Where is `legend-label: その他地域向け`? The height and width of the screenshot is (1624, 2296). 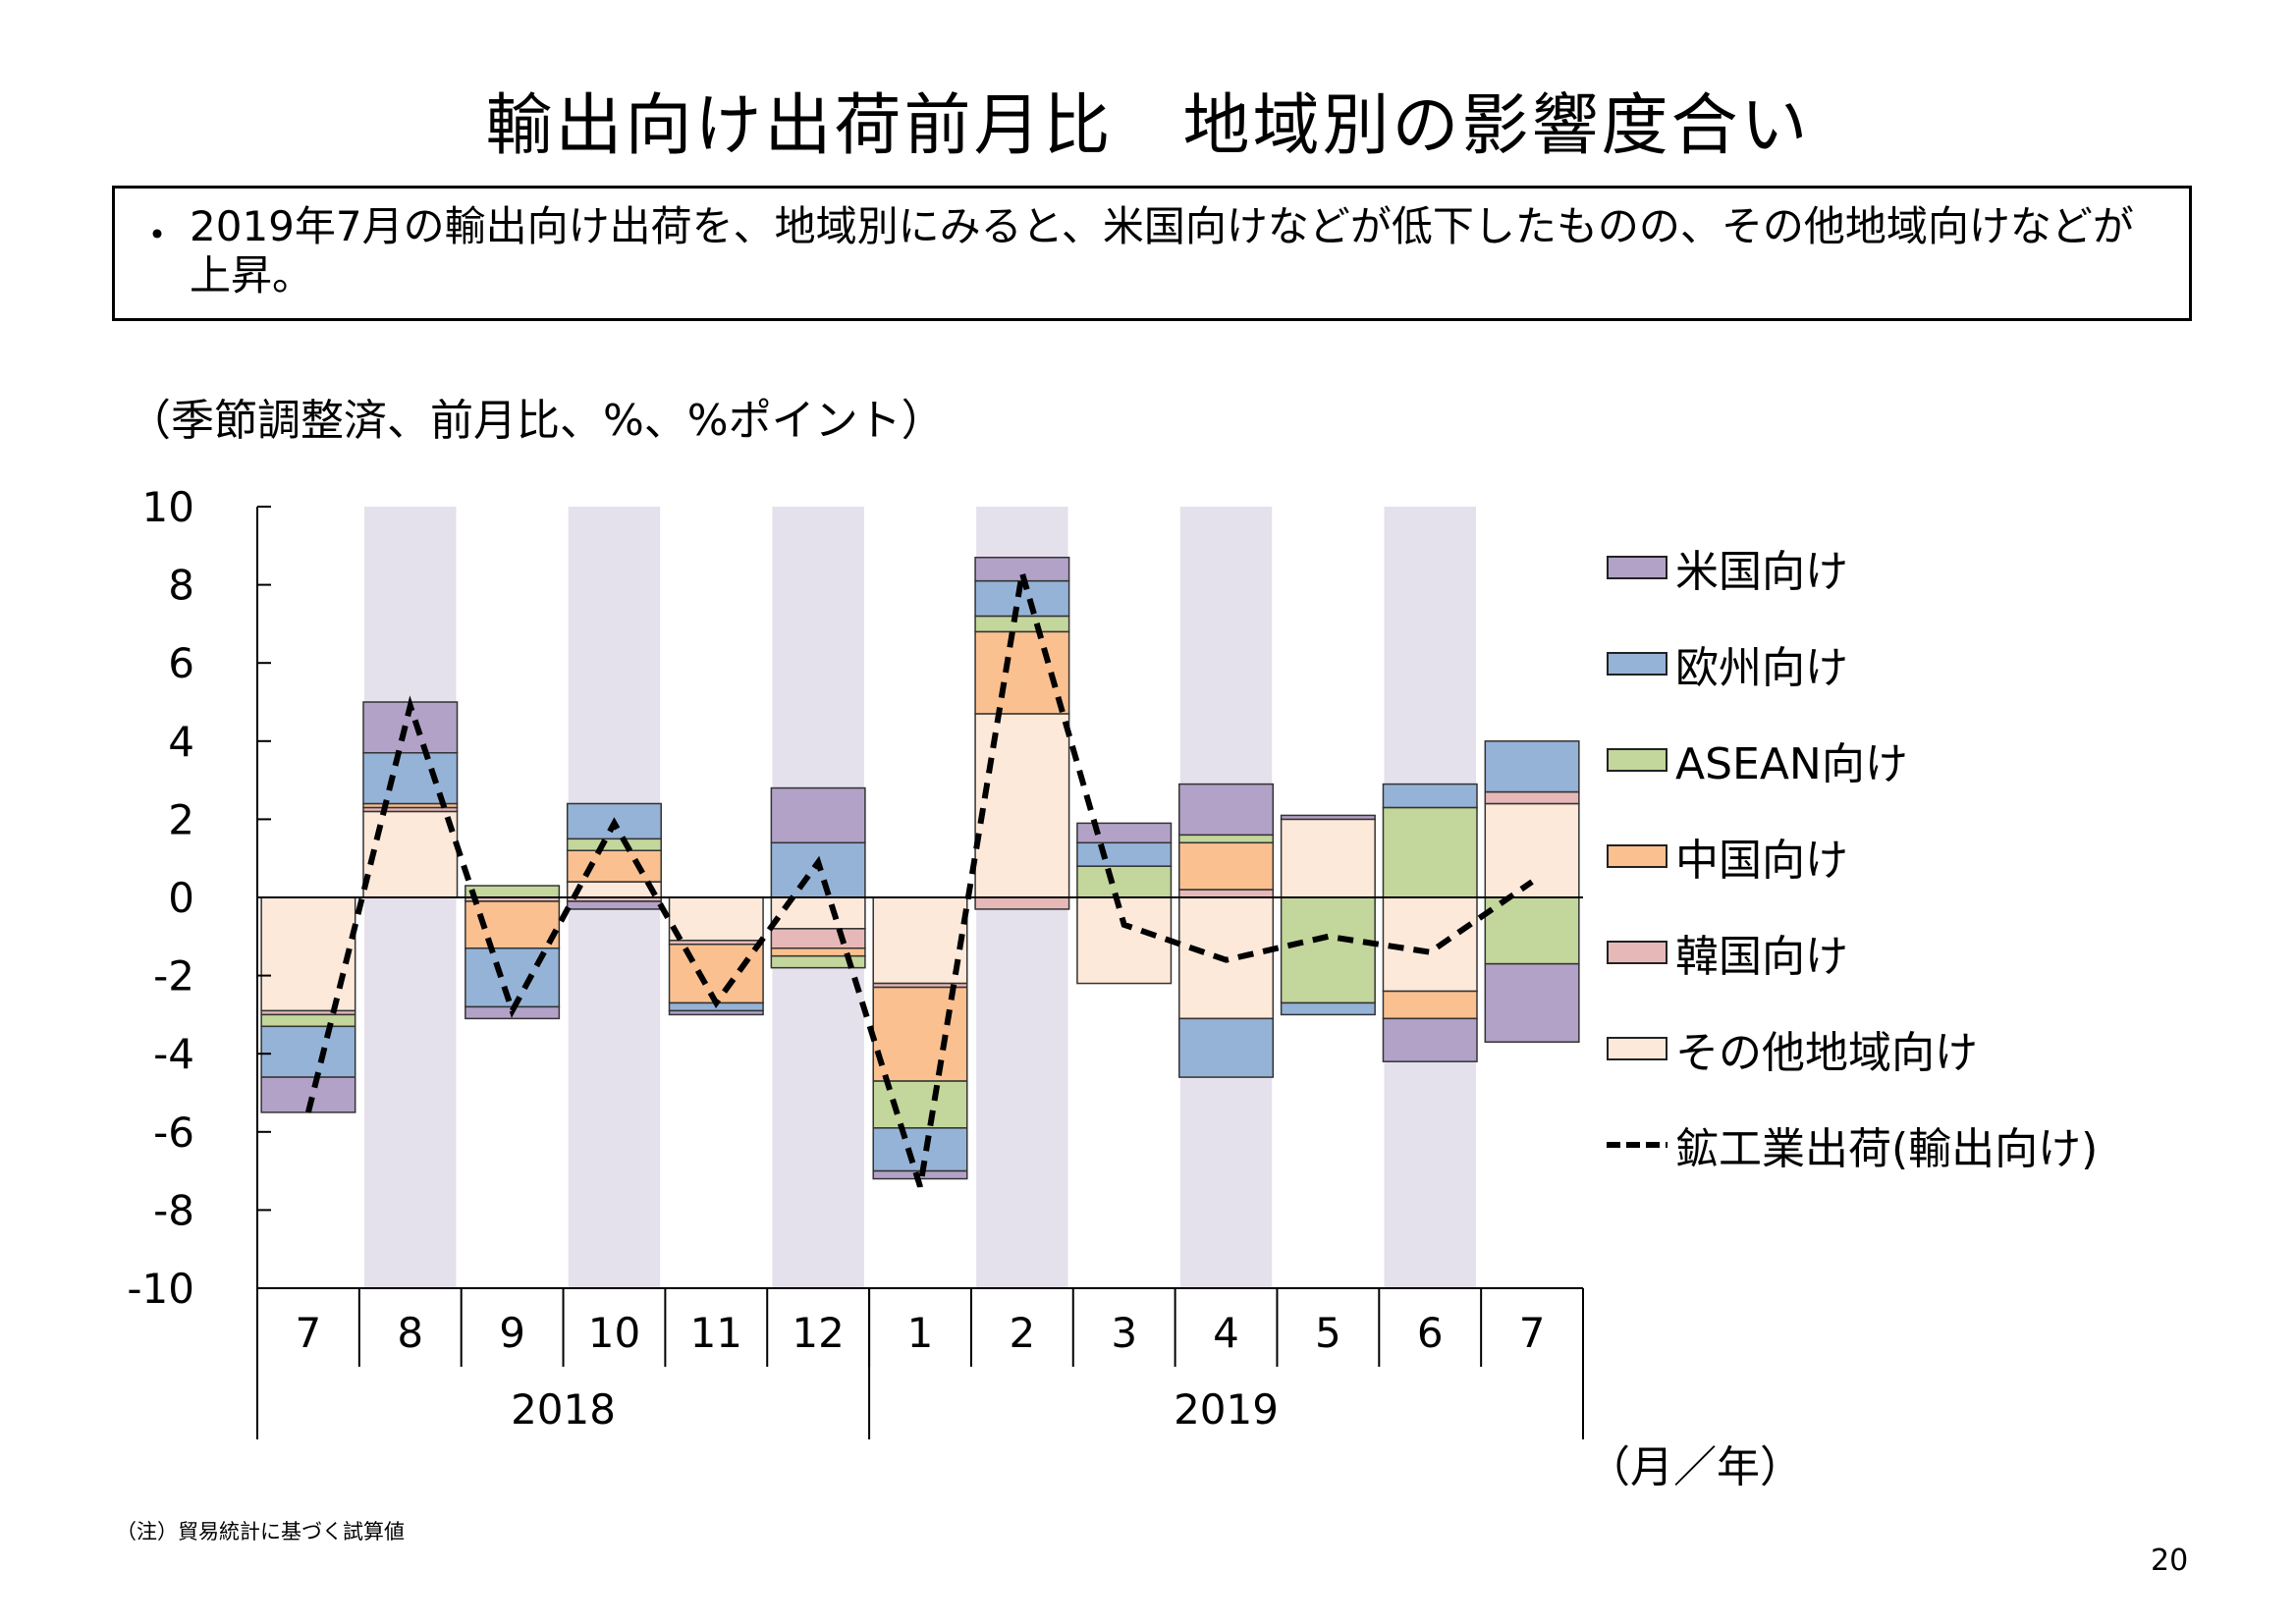
legend-label: その他地域向け is located at coordinates (1826, 1053).